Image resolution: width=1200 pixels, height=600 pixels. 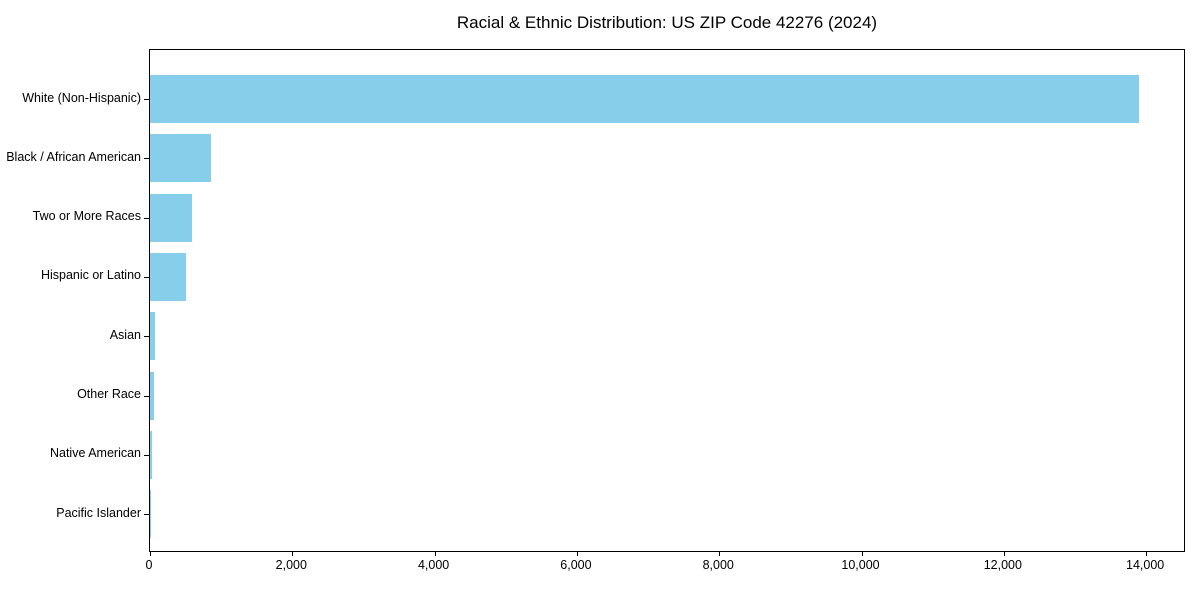 What do you see at coordinates (152, 395) in the screenshot?
I see `bar-other-race` at bounding box center [152, 395].